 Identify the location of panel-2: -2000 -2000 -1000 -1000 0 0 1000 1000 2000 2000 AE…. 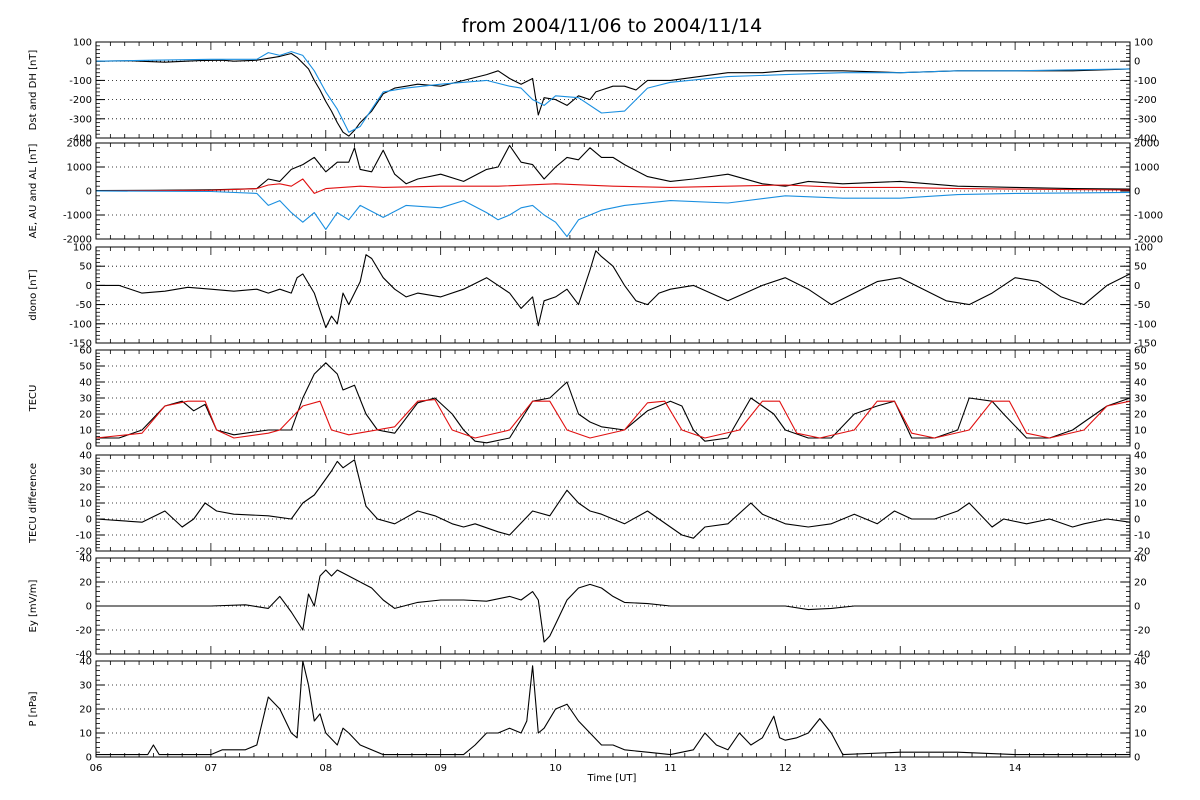
(595, 192).